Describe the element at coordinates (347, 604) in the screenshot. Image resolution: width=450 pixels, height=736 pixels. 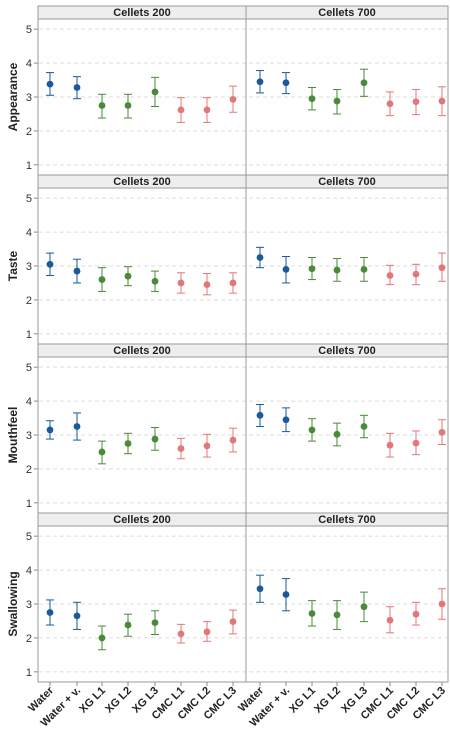
I see `panel-frame` at that location.